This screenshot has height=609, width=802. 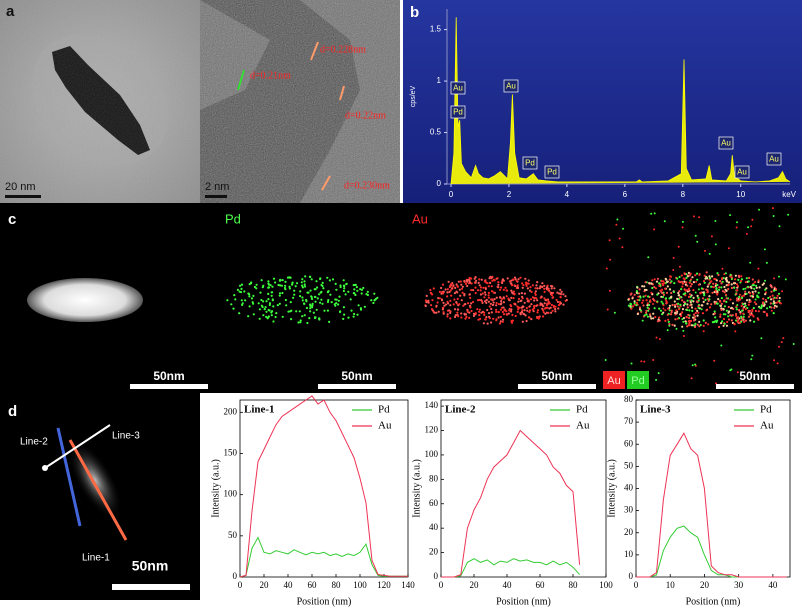 I want to click on y-tick-label: 120, so click(x=432, y=430).